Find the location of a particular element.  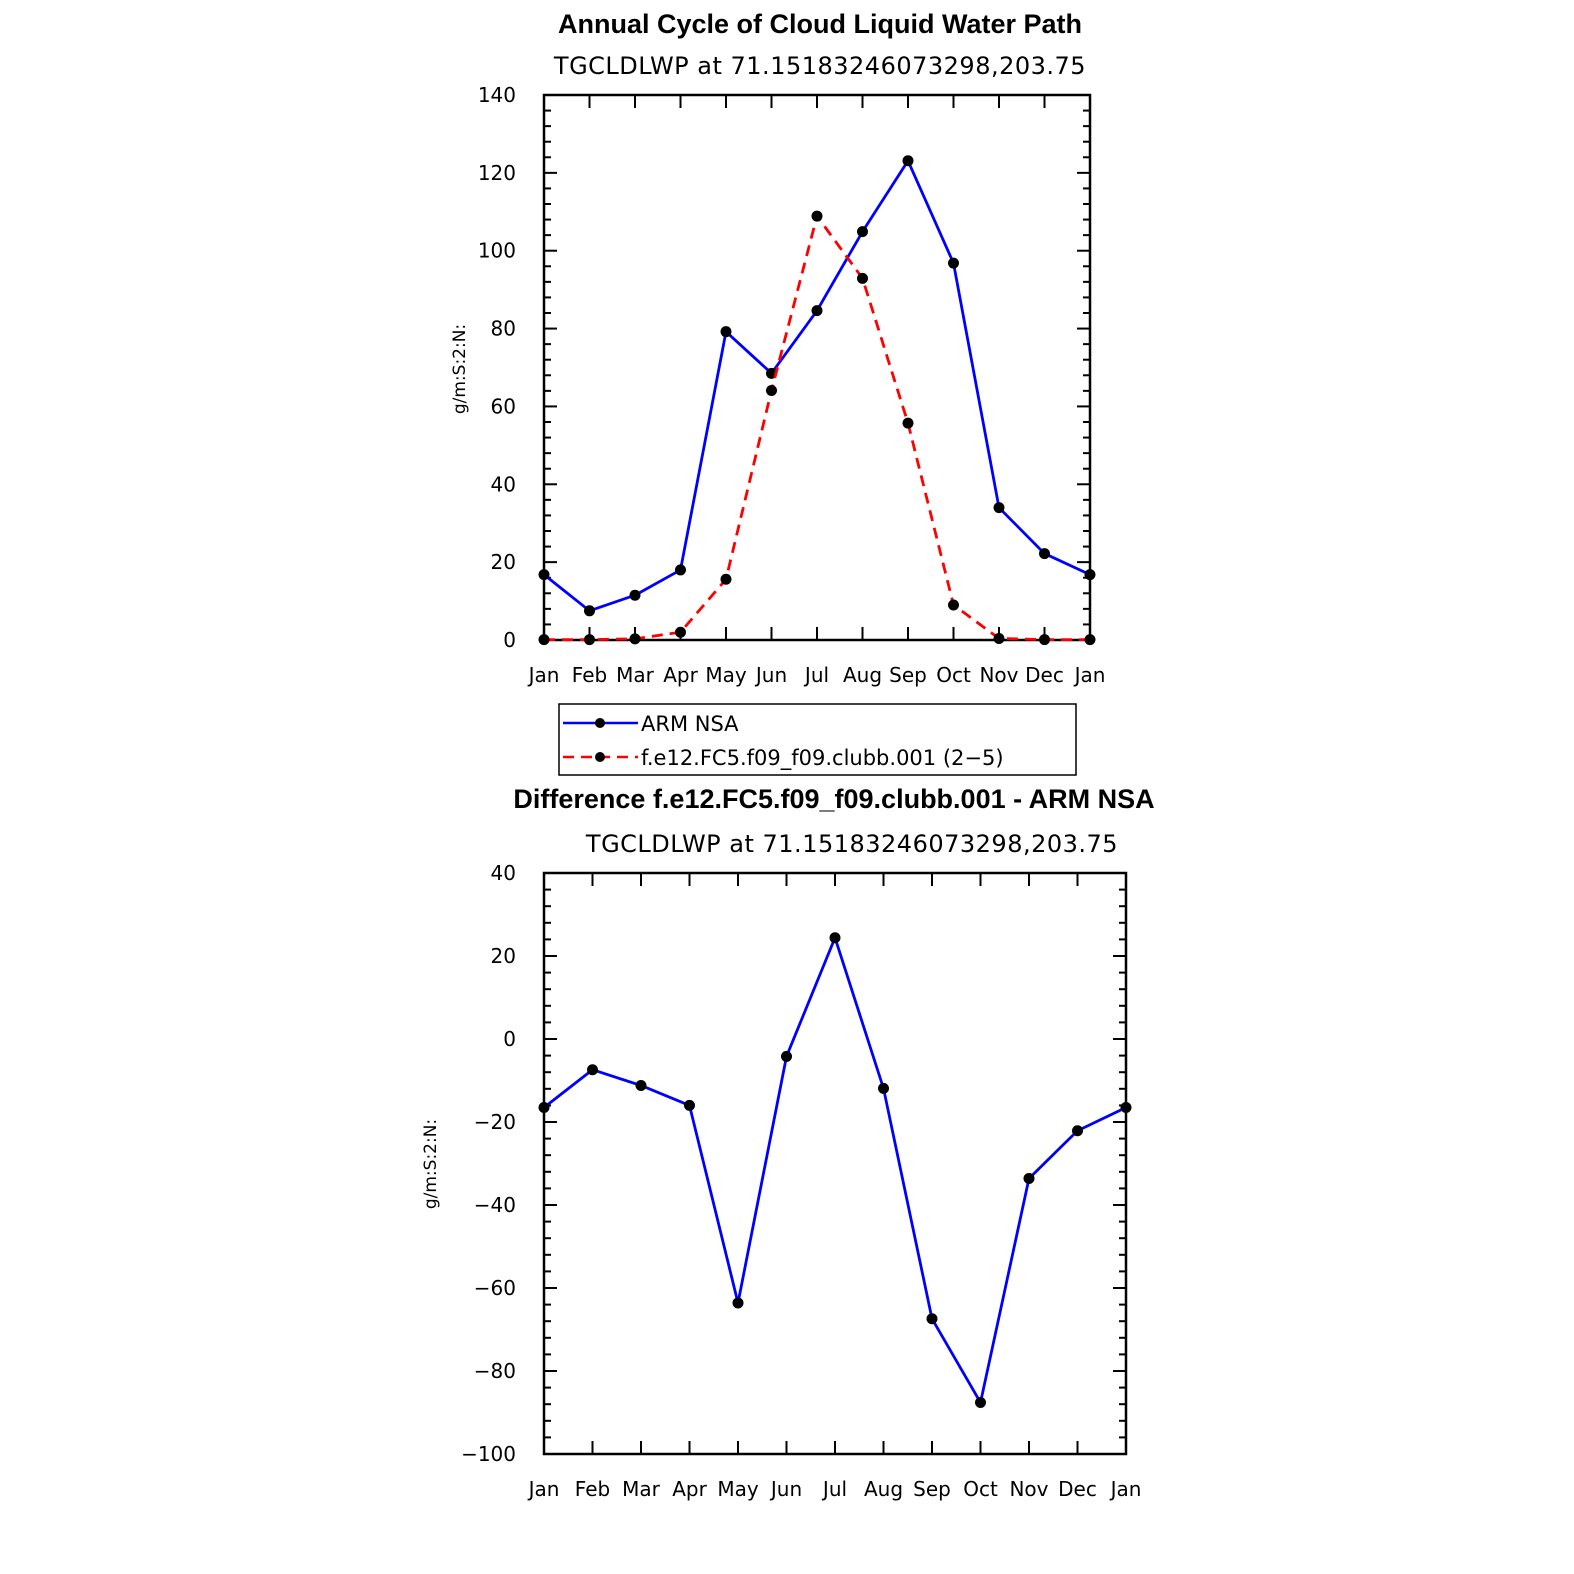

y-tick-label: 80 is located at coordinates (503, 329).